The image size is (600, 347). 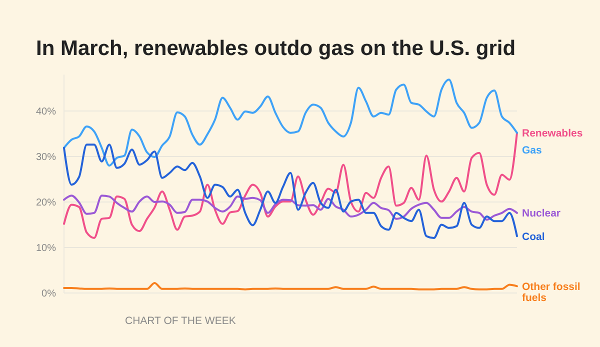 I want to click on chart-title: In March, renewables outdo gas on the U.S. grid, so click(x=276, y=48).